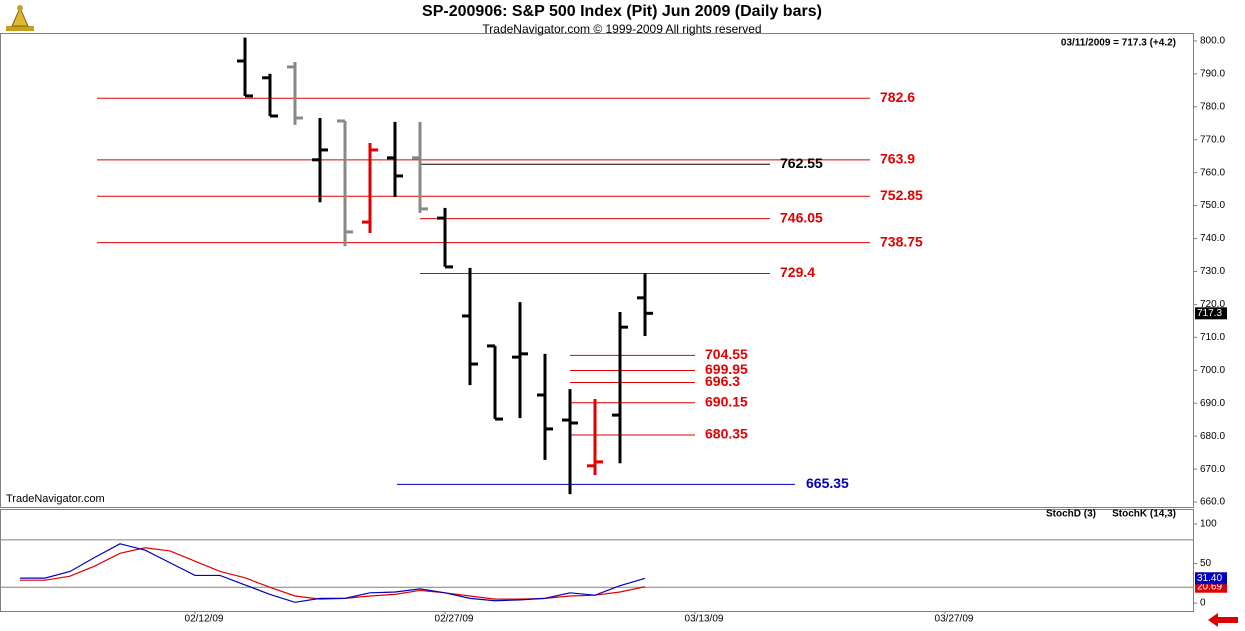 Image resolution: width=1245 pixels, height=631 pixels. I want to click on value-label: 20.69, so click(1209, 586).